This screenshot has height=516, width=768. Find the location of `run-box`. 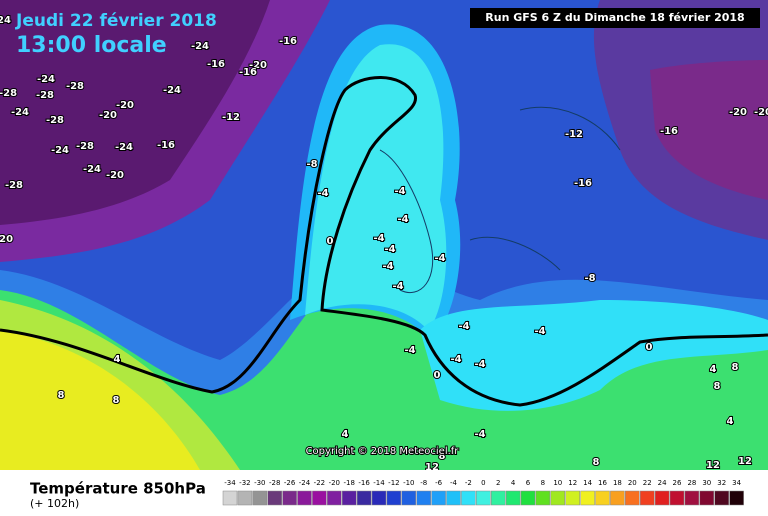

run-box is located at coordinates (615, 18).